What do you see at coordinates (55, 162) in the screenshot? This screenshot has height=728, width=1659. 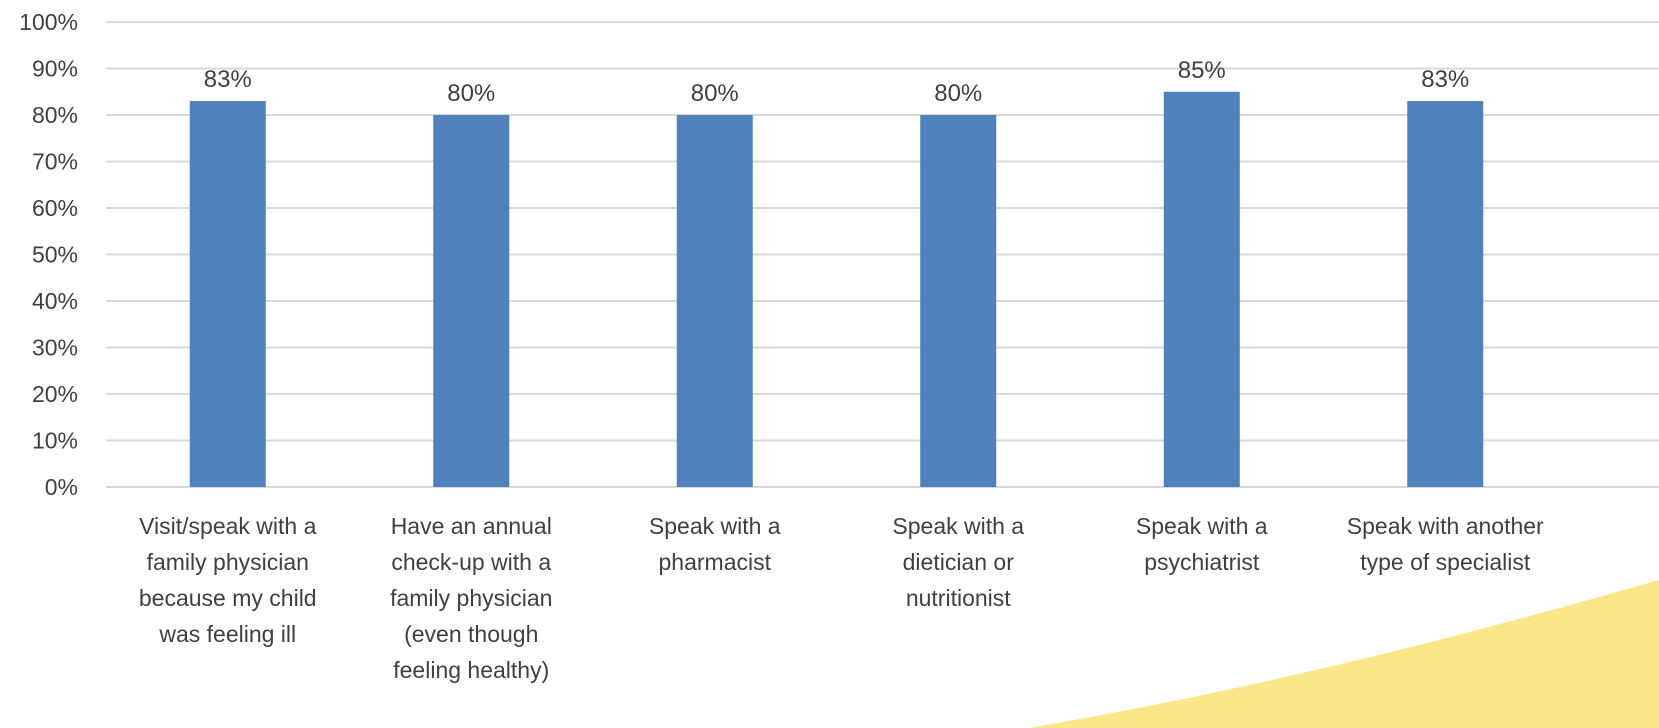 I see `y-tick-label: 70%` at bounding box center [55, 162].